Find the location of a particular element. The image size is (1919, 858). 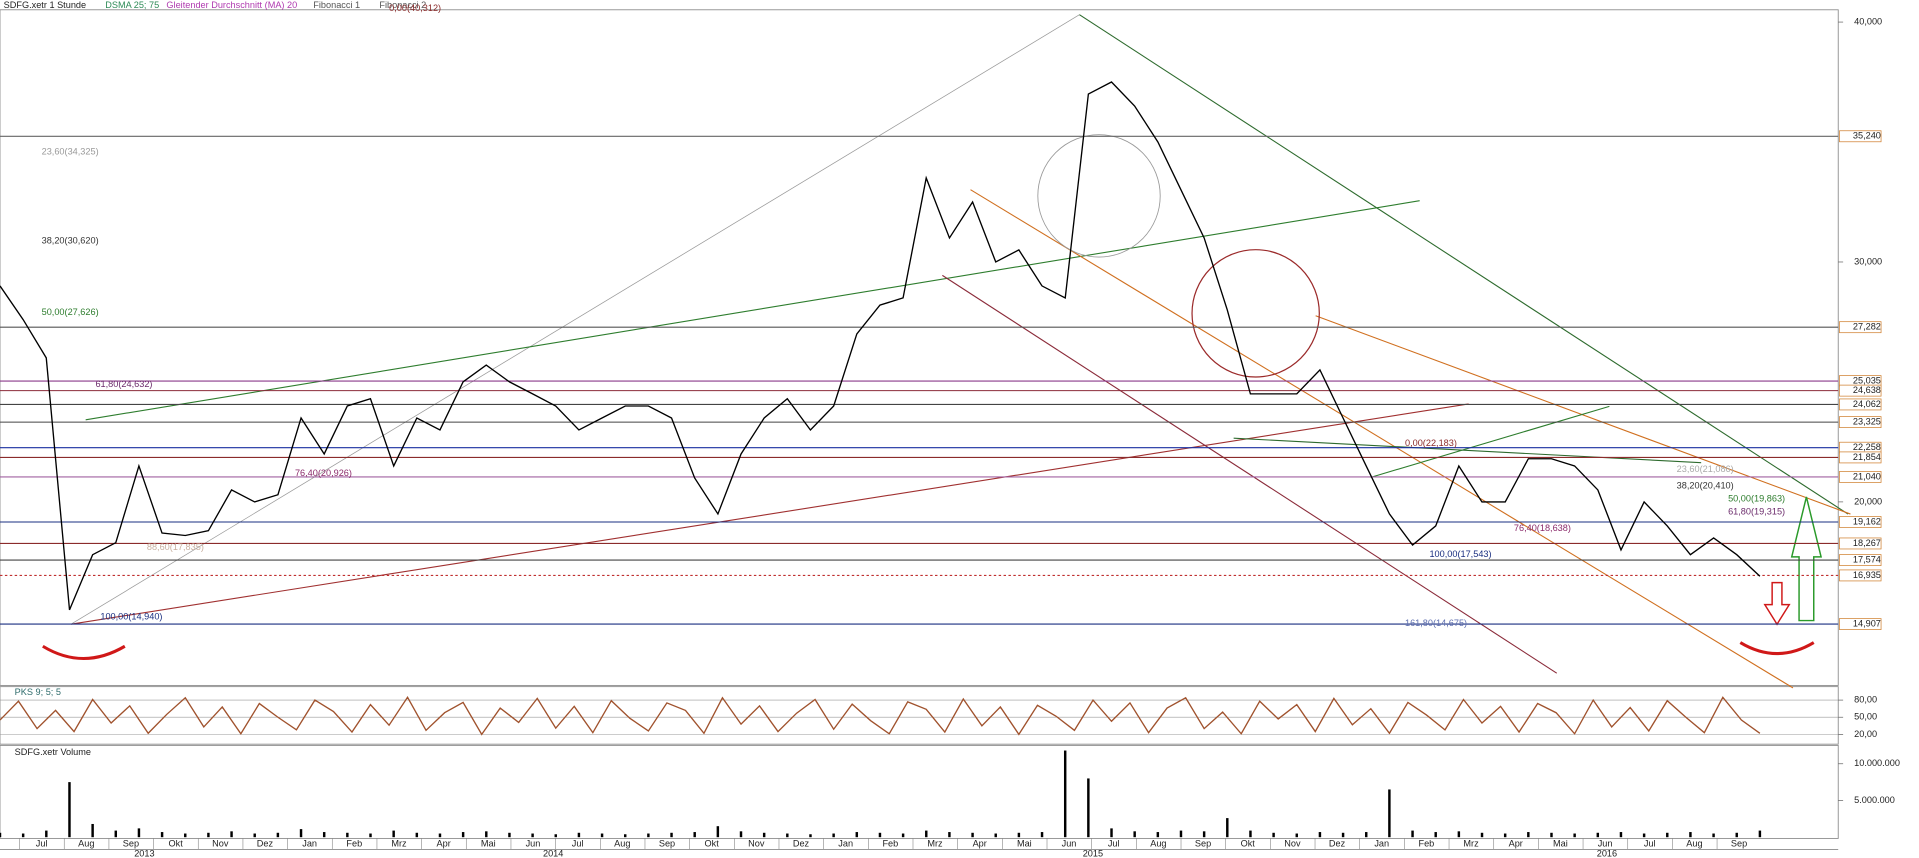

fib-label: 88,60(17,835) is located at coordinates (175, 547).